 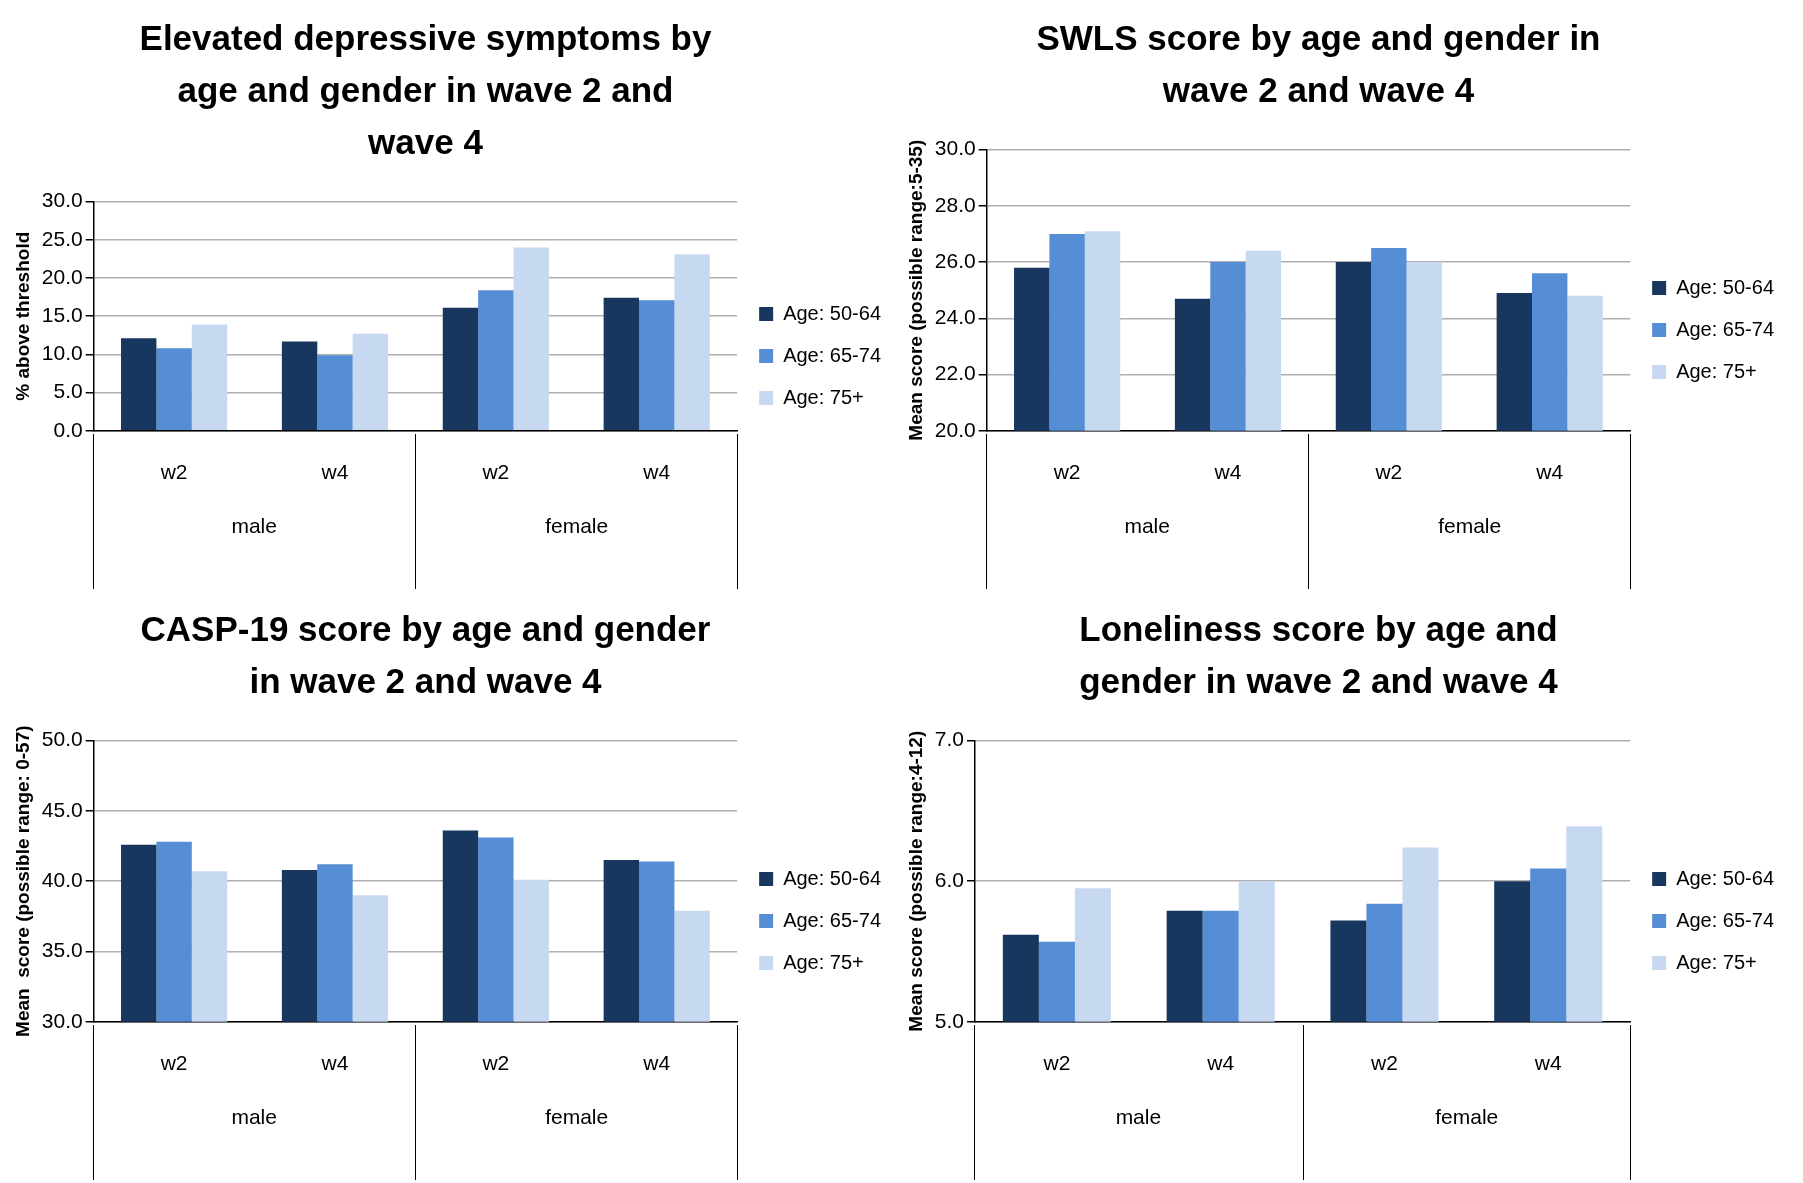 What do you see at coordinates (915, 881) in the screenshot?
I see `y-axis-title: Mean score (possible range:4-12)` at bounding box center [915, 881].